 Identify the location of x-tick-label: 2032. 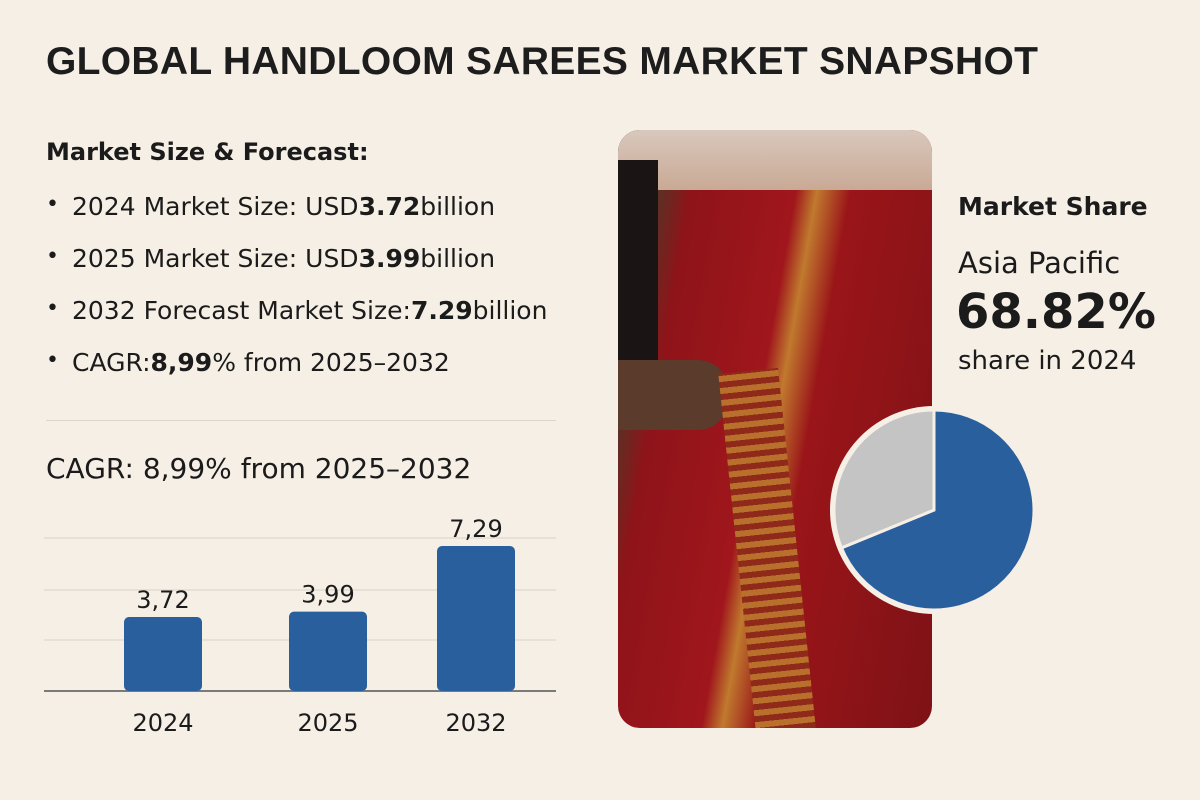
(475, 723).